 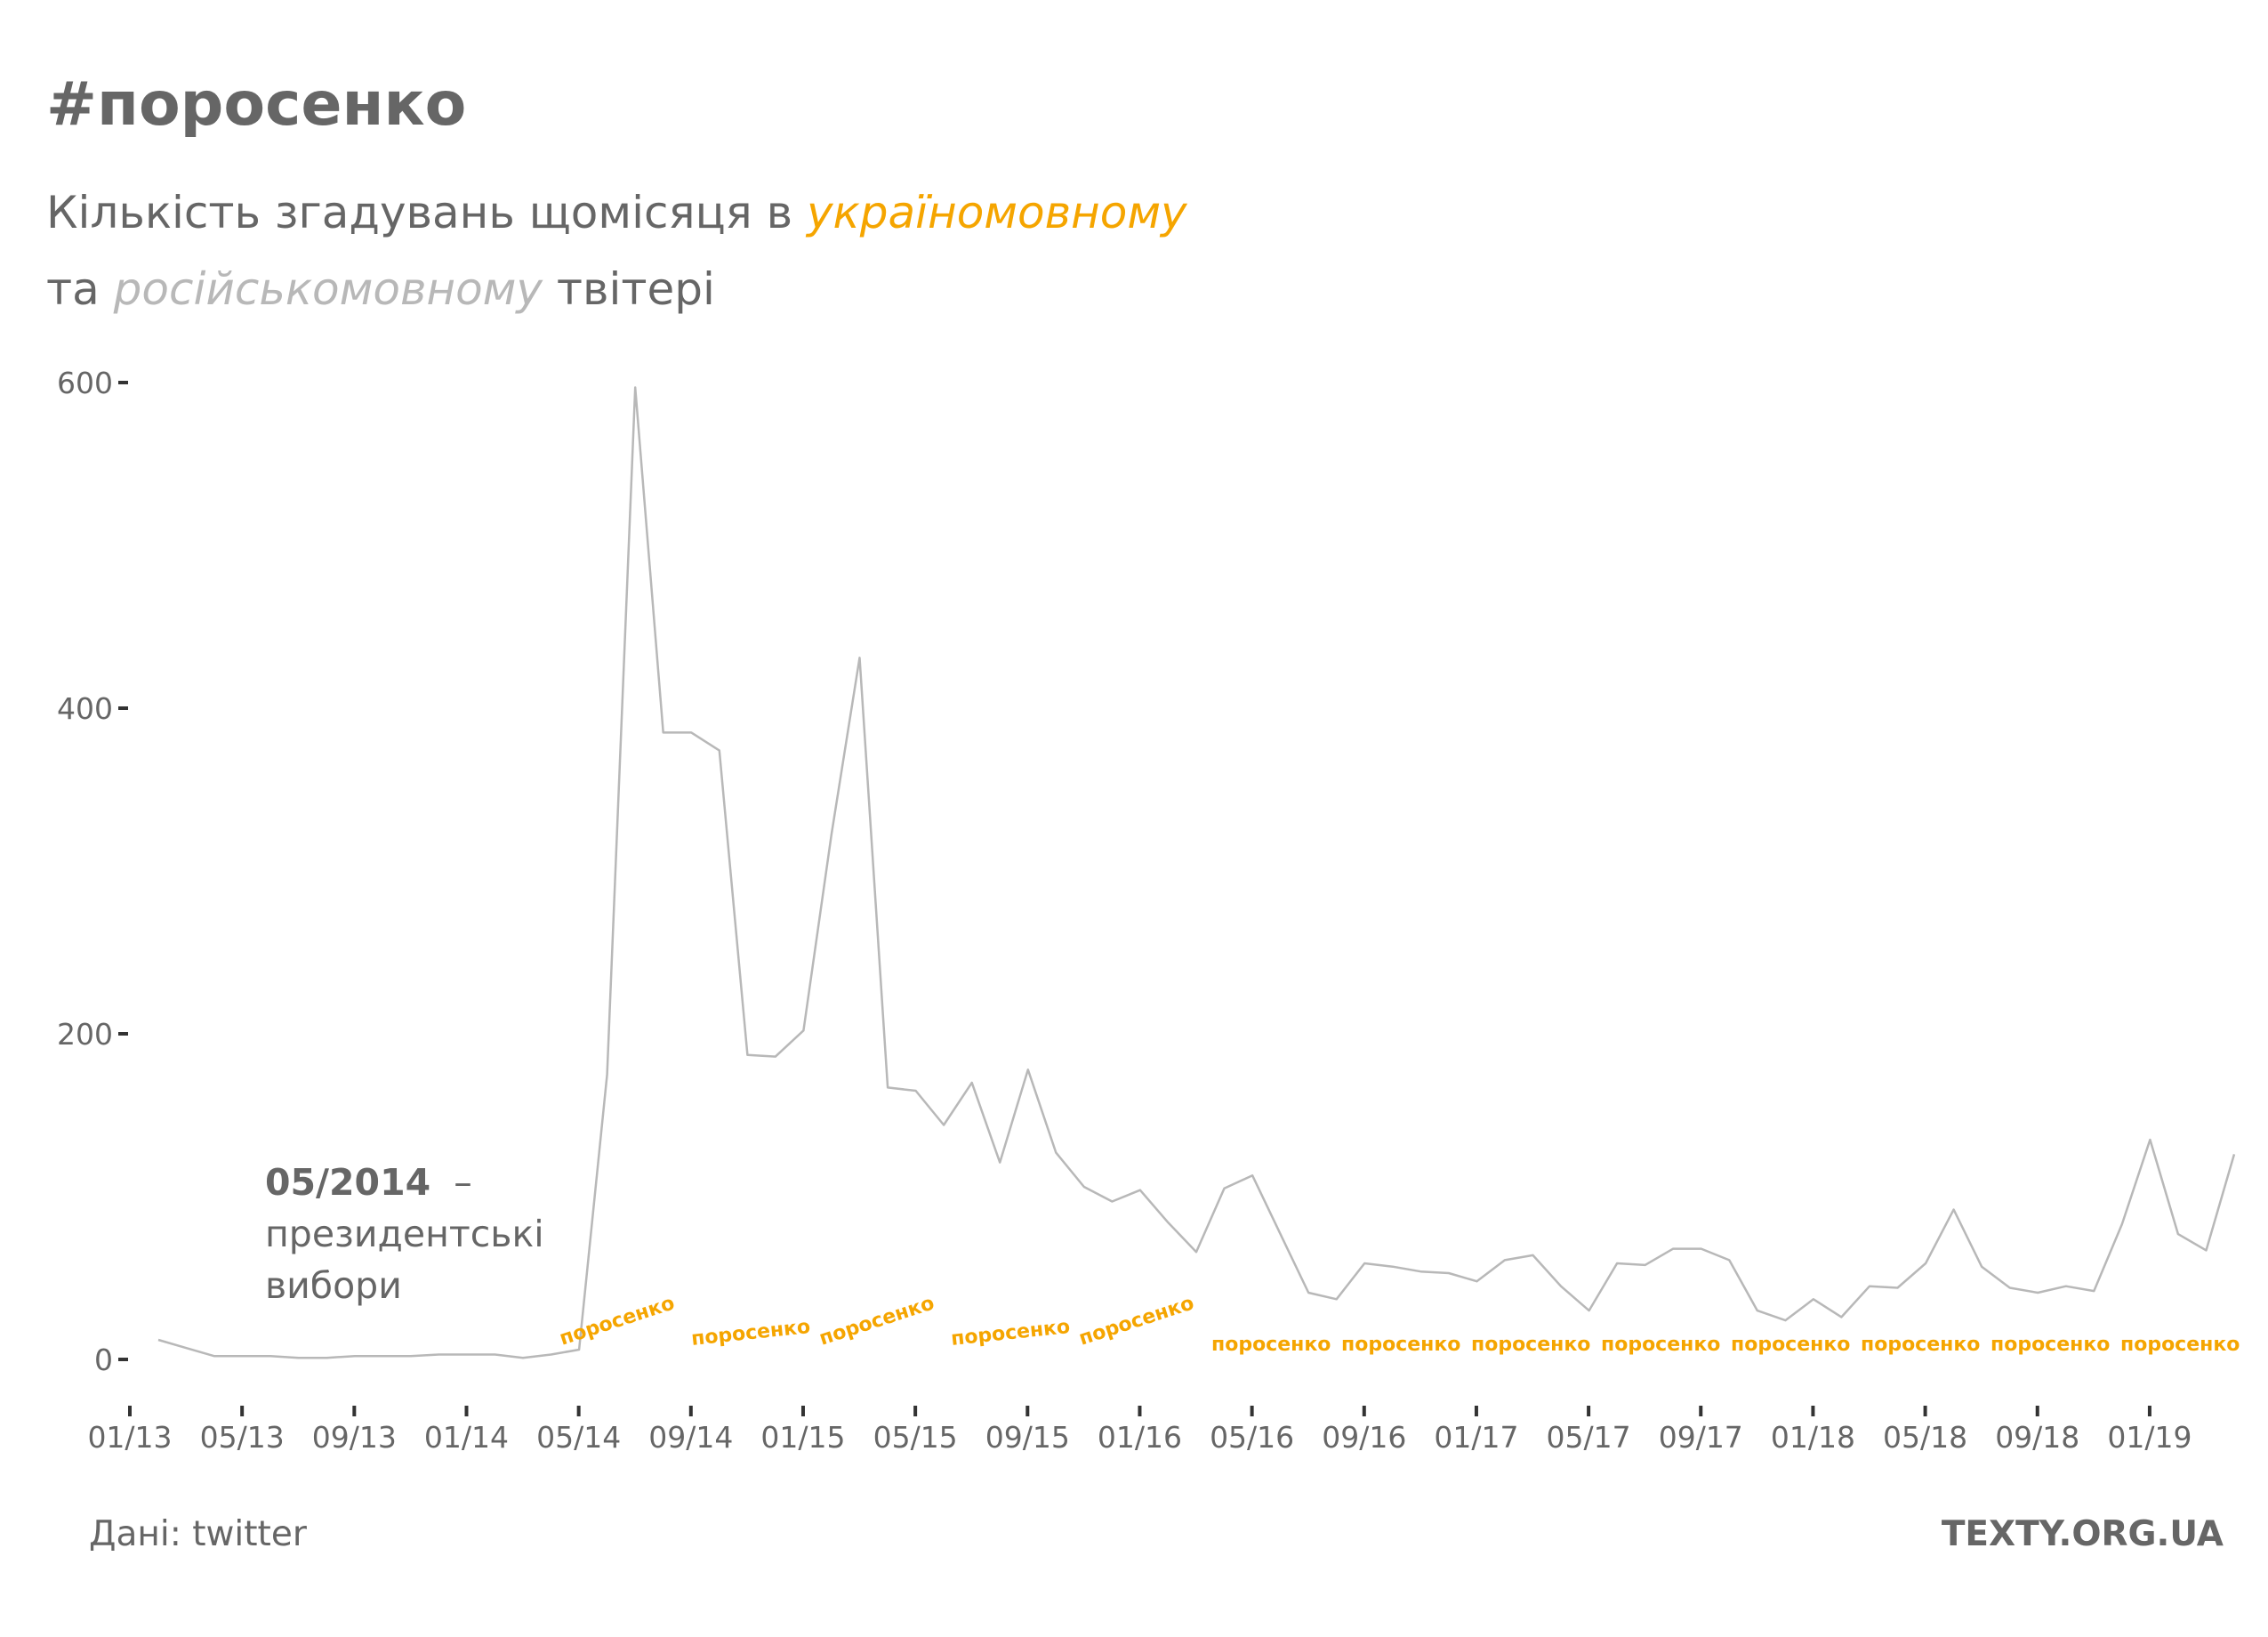 What do you see at coordinates (354, 1437) in the screenshot?
I see `x-tick-label: 09/13` at bounding box center [354, 1437].